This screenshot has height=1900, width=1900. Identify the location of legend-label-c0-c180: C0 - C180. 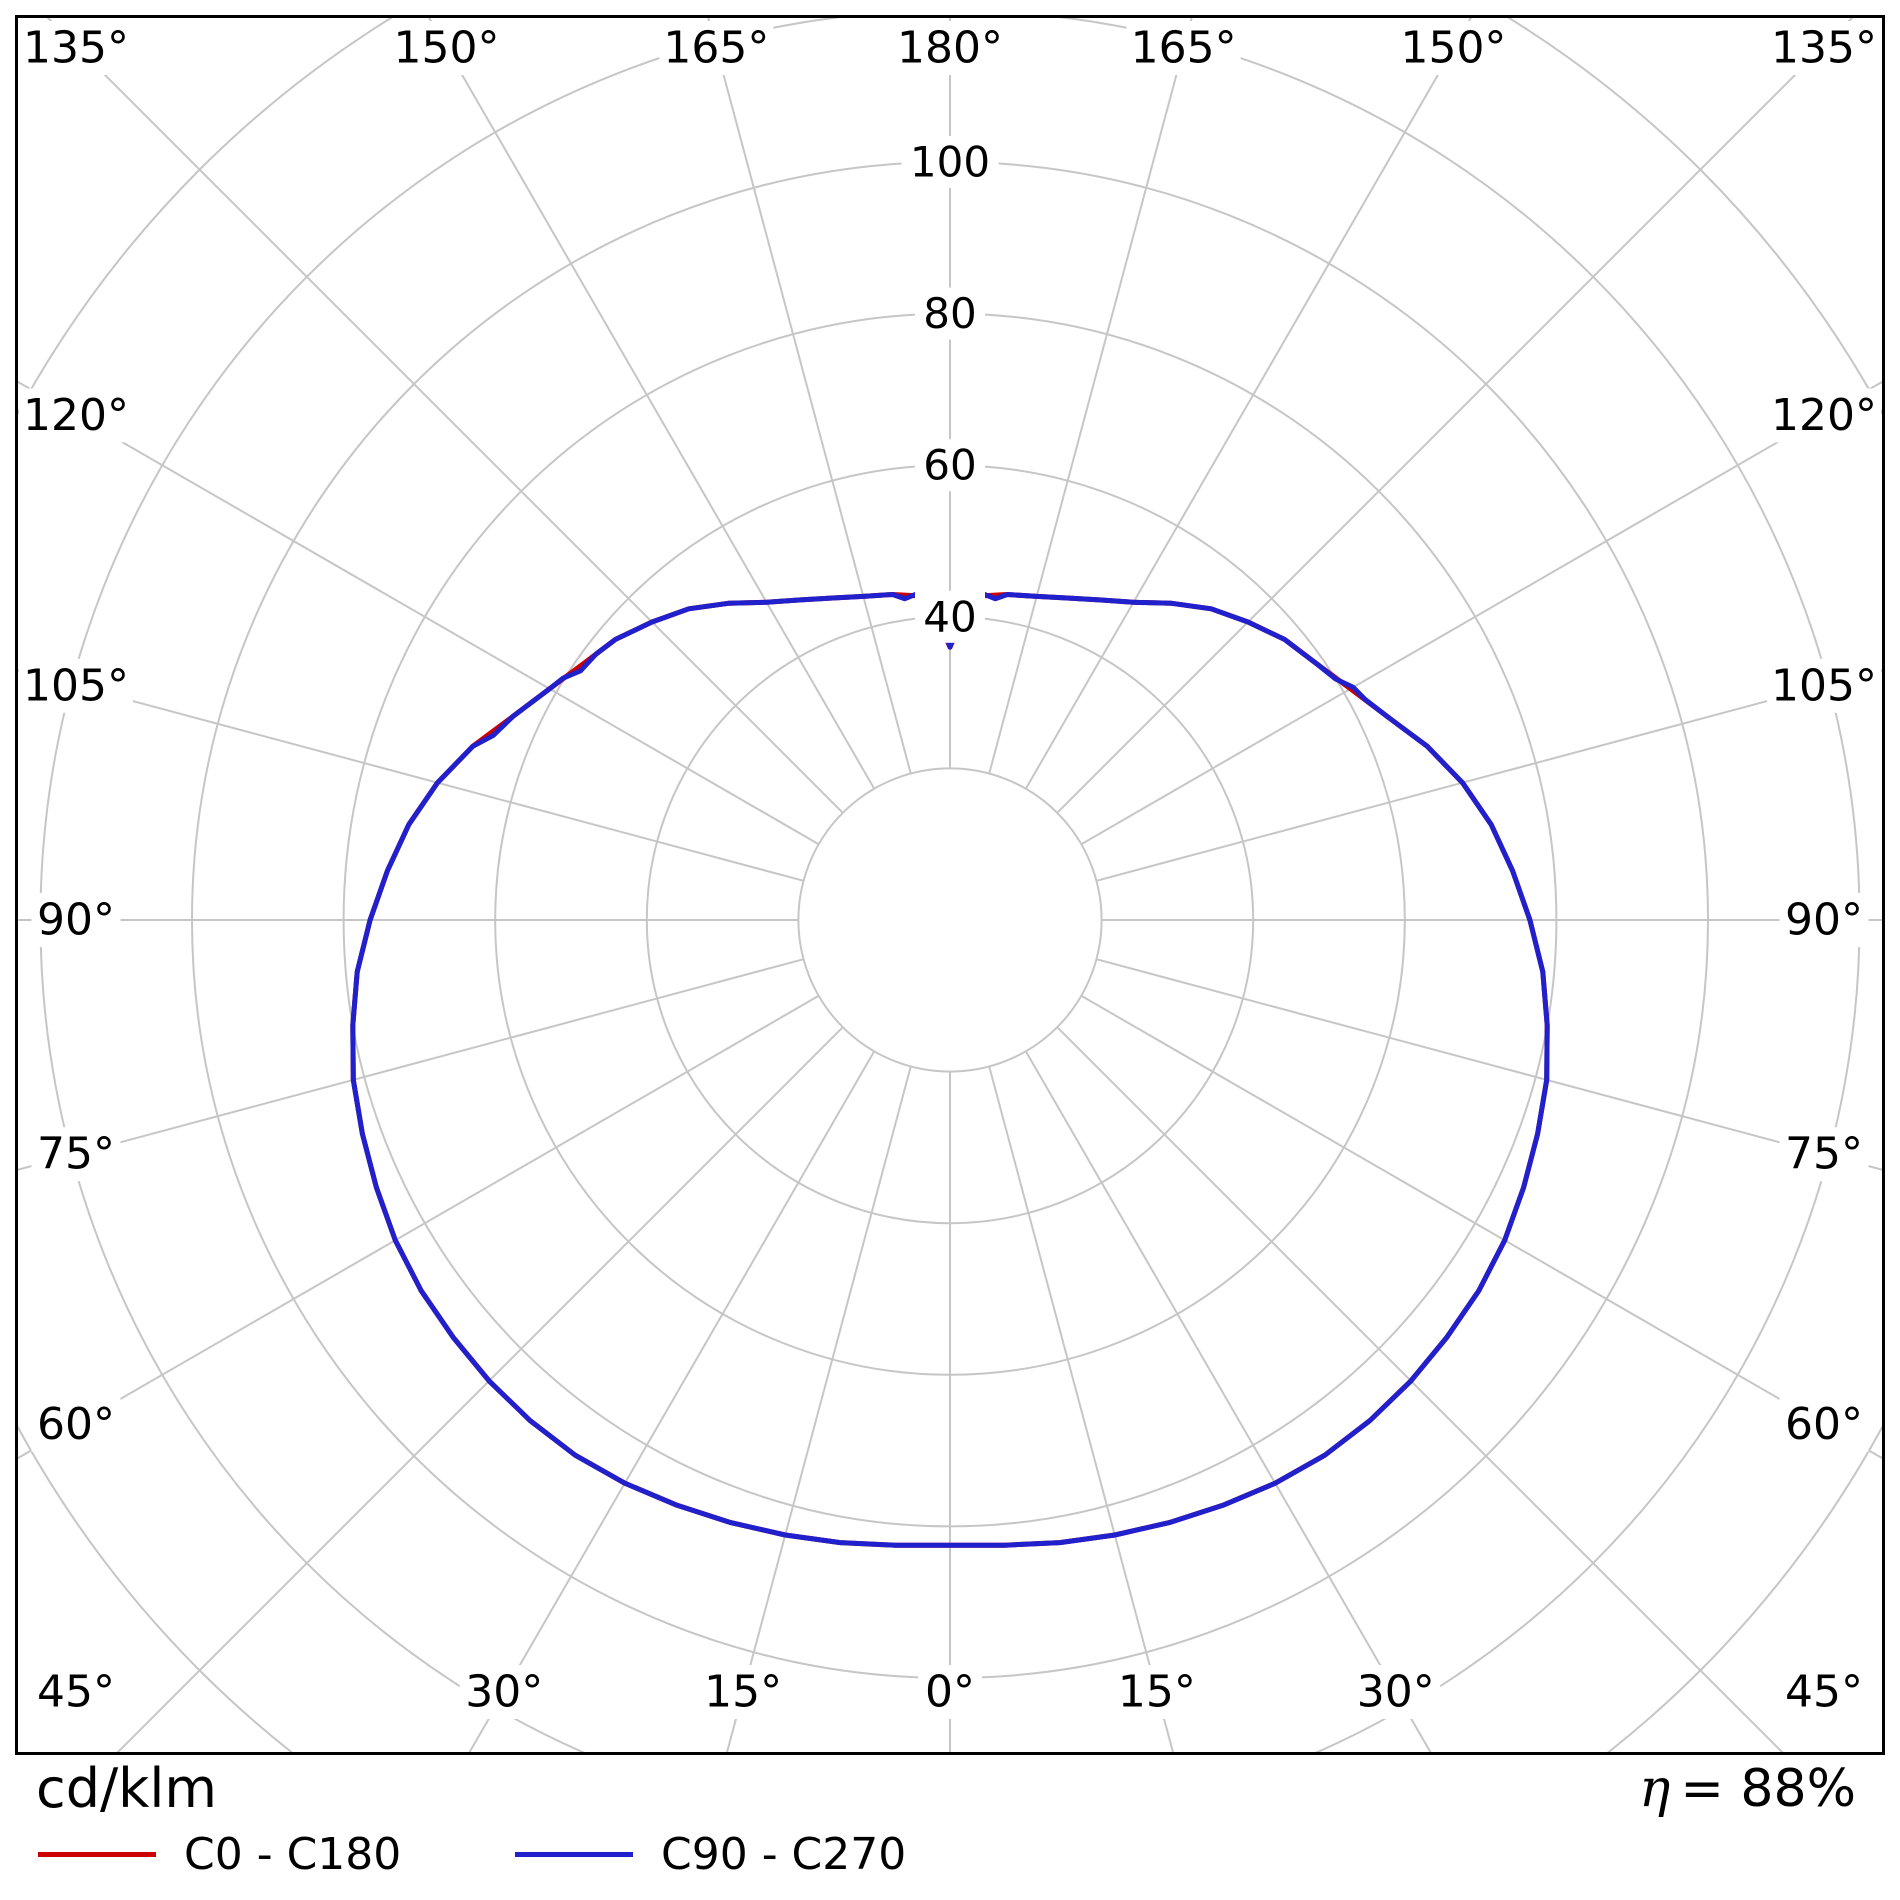
(293, 1854).